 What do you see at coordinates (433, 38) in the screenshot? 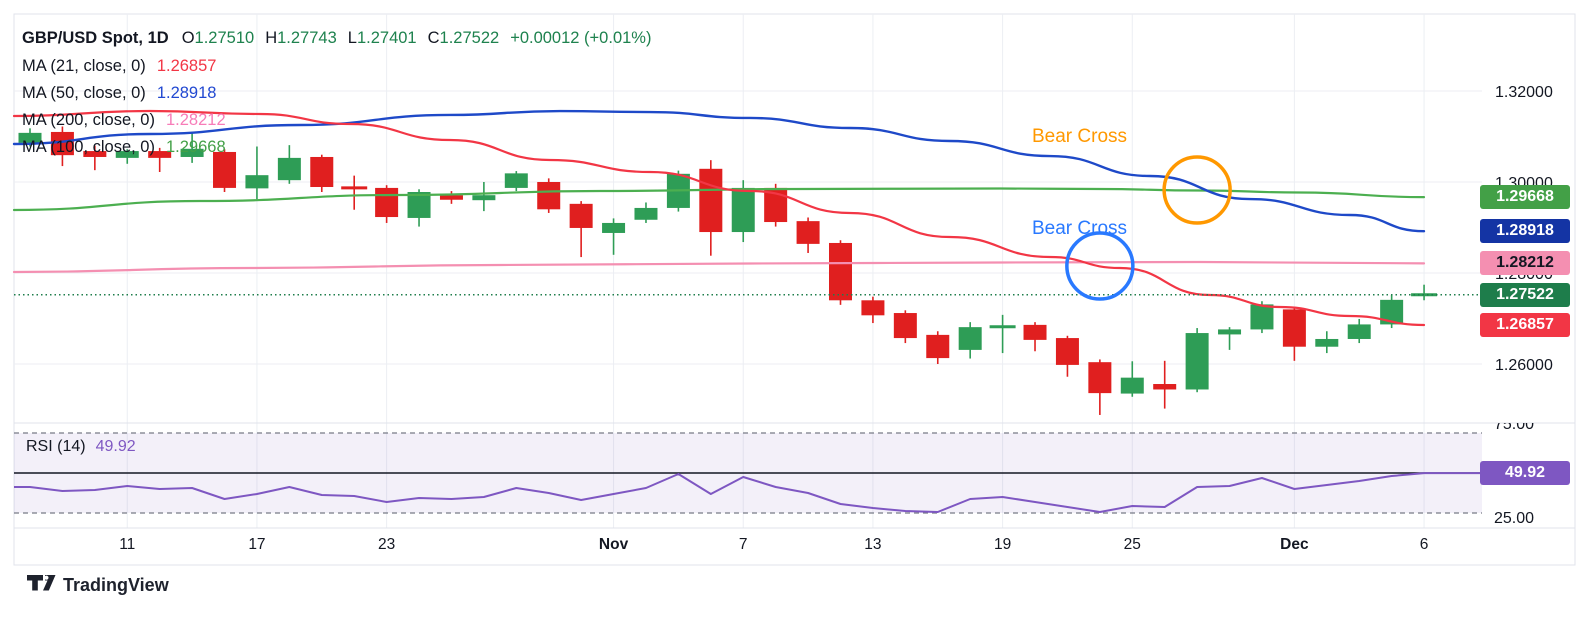
I see `close-label: C` at bounding box center [433, 38].